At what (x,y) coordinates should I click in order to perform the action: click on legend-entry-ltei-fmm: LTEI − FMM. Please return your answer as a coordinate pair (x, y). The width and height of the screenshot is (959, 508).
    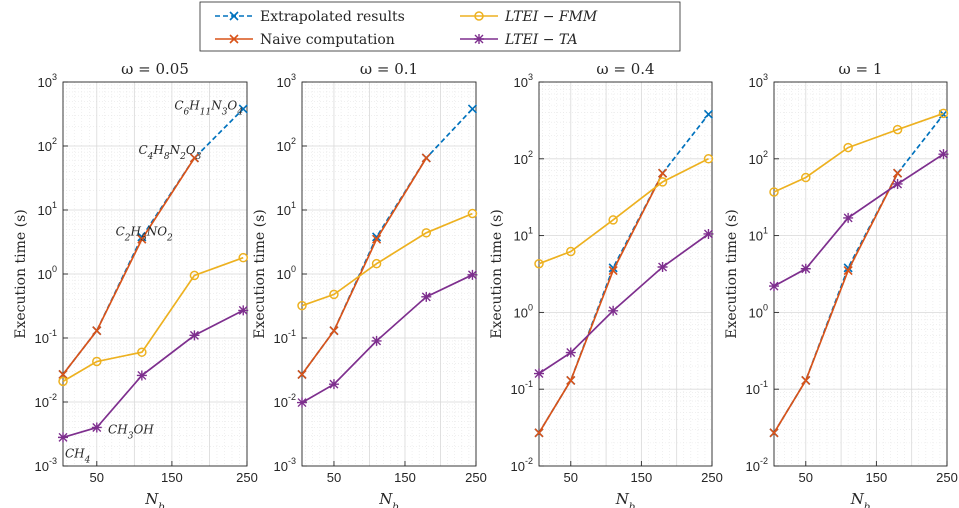
    Looking at the image, I should click on (529, 17).